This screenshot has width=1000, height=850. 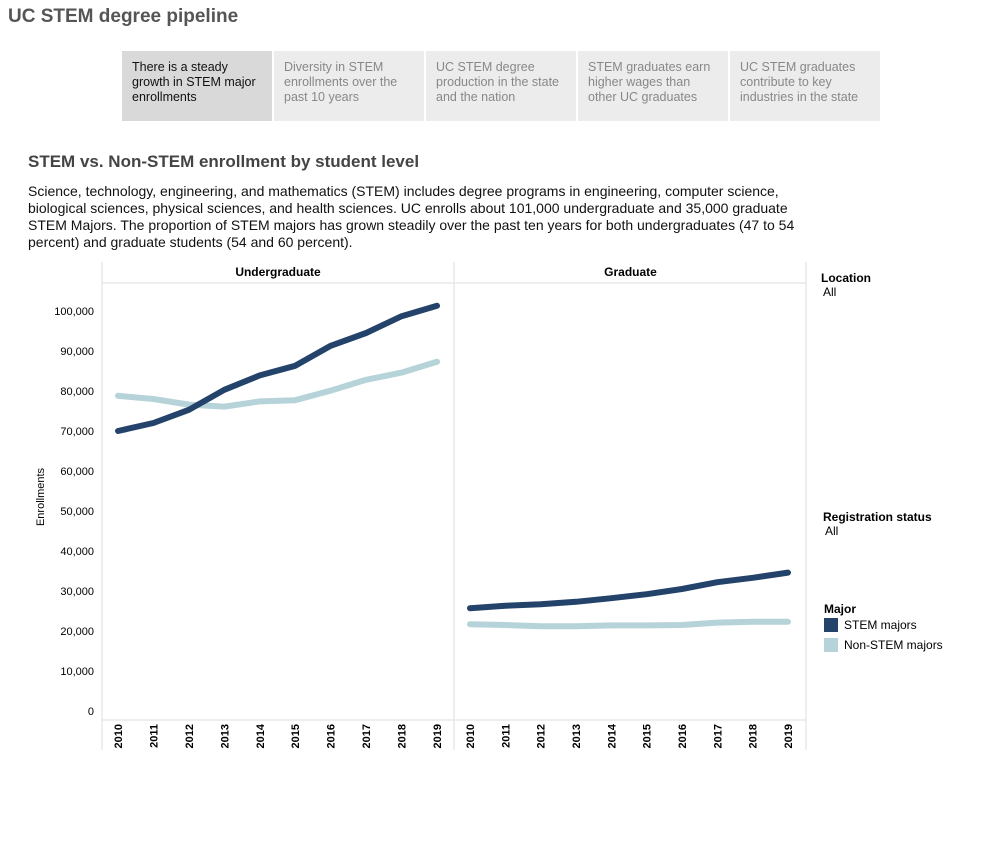 What do you see at coordinates (277, 384) in the screenshot?
I see `series-line-undergraduate-non-stem-majors` at bounding box center [277, 384].